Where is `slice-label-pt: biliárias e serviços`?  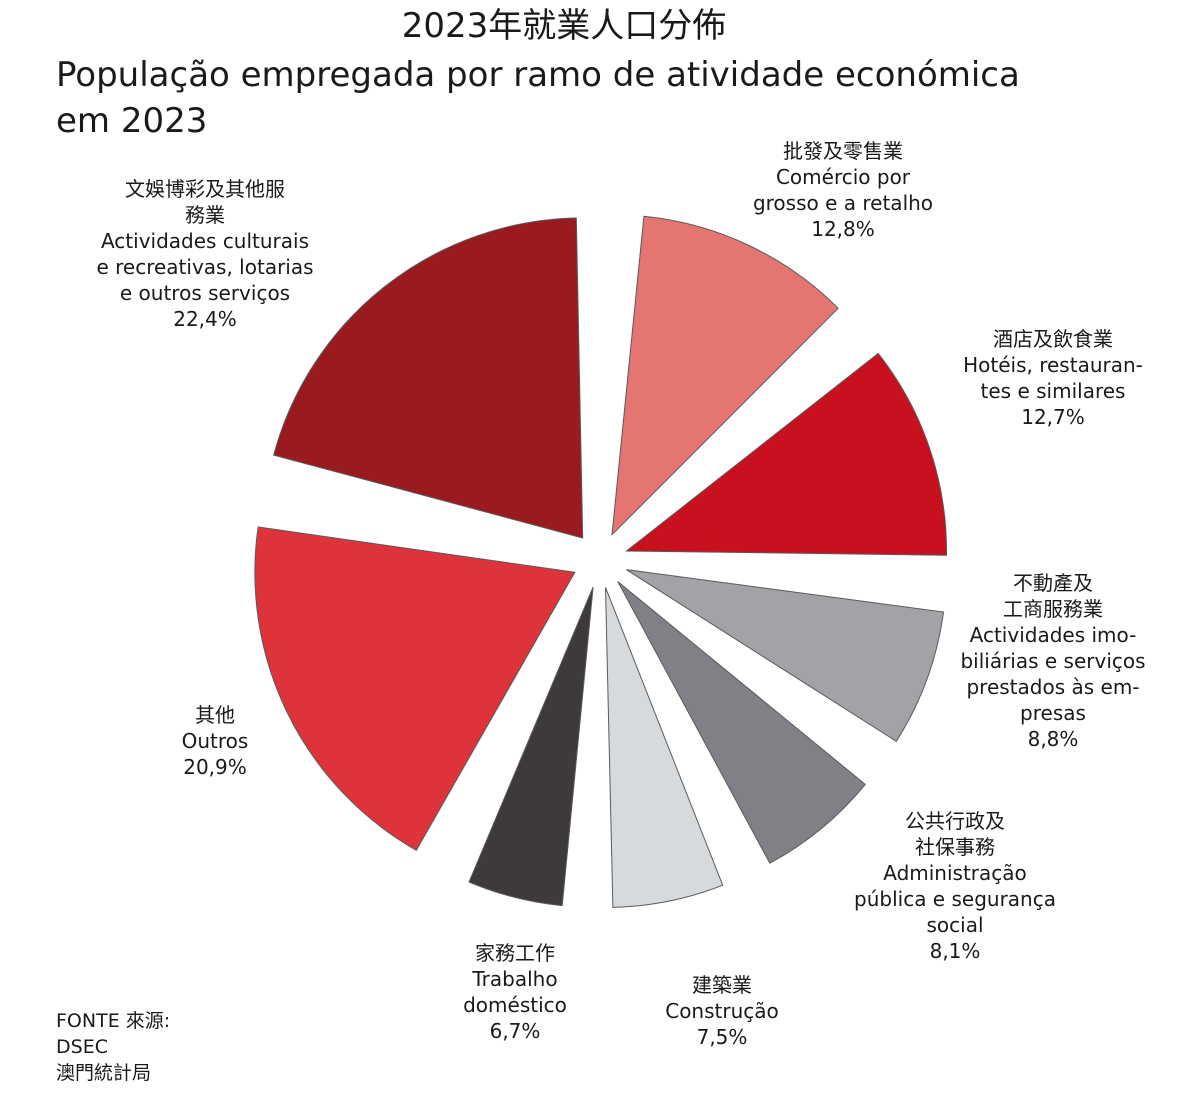
slice-label-pt: biliárias e serviços is located at coordinates (1053, 661).